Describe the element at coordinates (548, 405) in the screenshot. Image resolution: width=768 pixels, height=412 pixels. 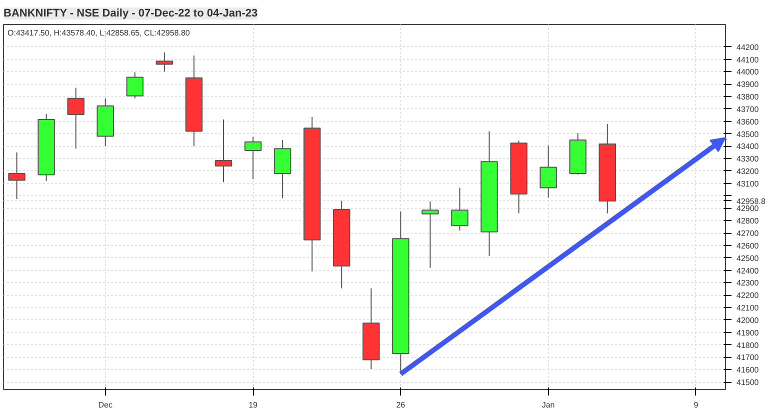
I see `x-tick-label: Jan` at that location.